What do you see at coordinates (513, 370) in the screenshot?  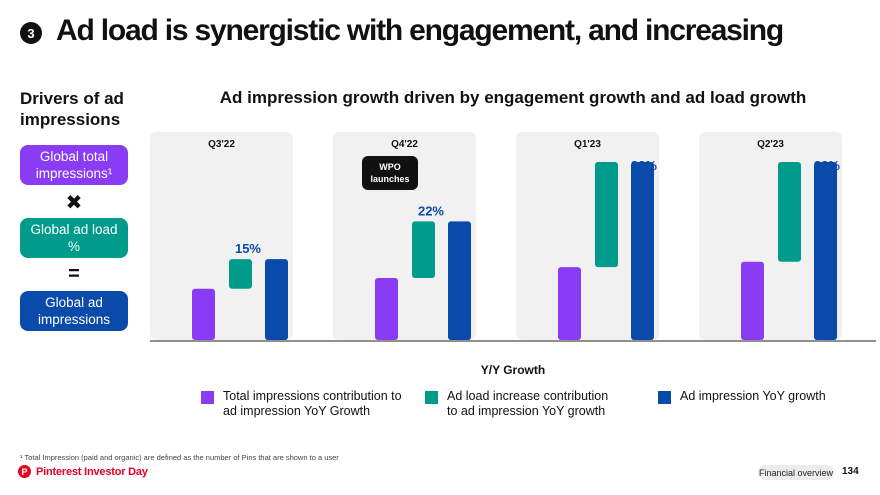 I see `x-axis-label: Y/Y Growth` at bounding box center [513, 370].